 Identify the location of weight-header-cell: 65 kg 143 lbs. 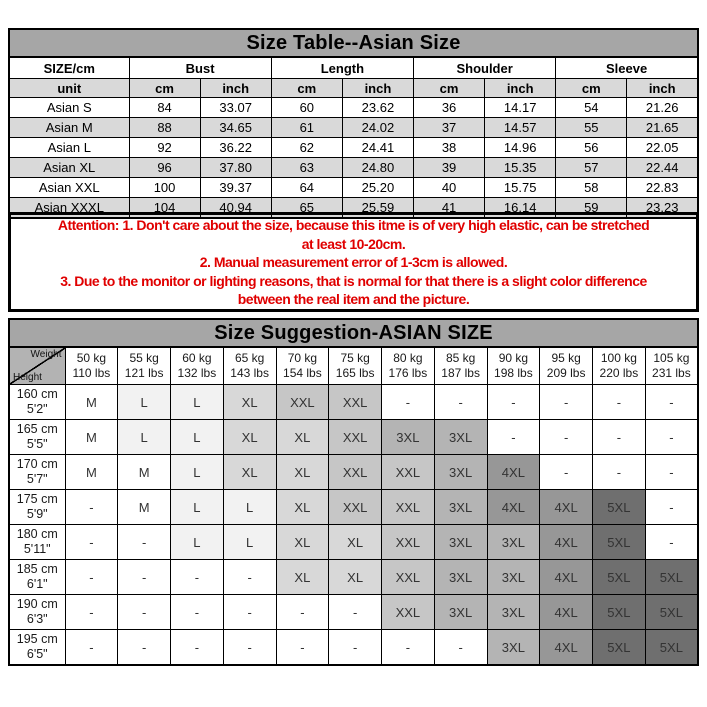
(249, 365).